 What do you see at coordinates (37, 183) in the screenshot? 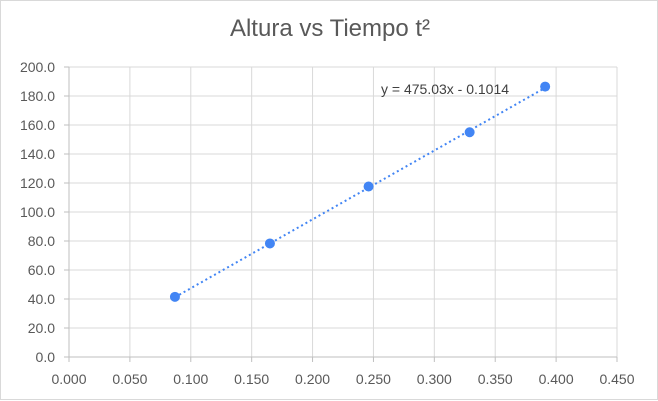
I see `y-tick-label: 120.0` at bounding box center [37, 183].